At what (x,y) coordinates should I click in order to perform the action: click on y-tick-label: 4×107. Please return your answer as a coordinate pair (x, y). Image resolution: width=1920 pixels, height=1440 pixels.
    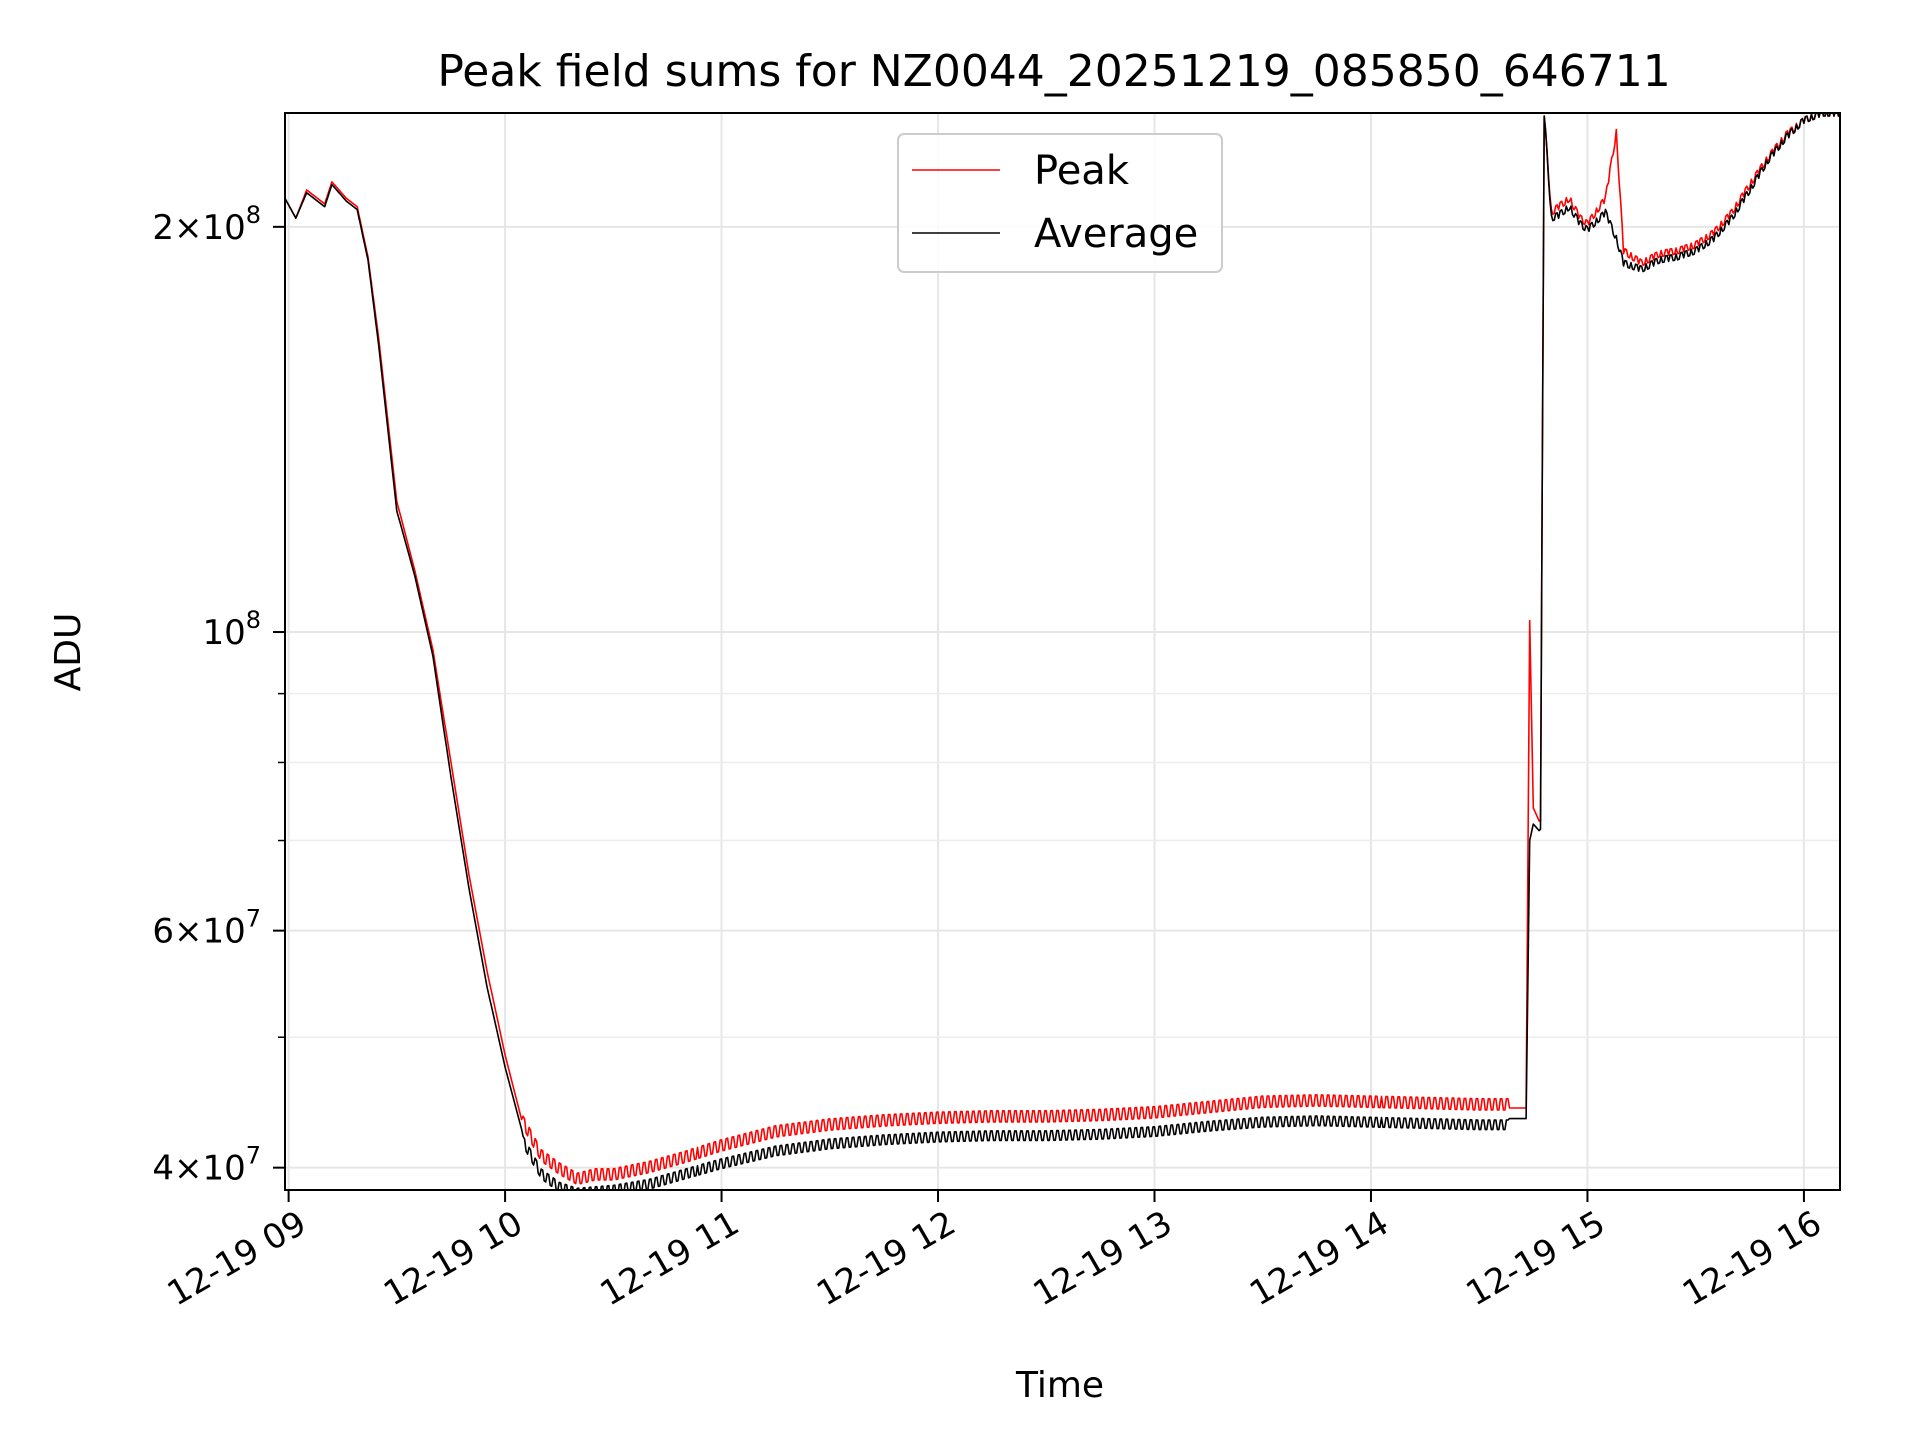
    Looking at the image, I should click on (206, 1165).